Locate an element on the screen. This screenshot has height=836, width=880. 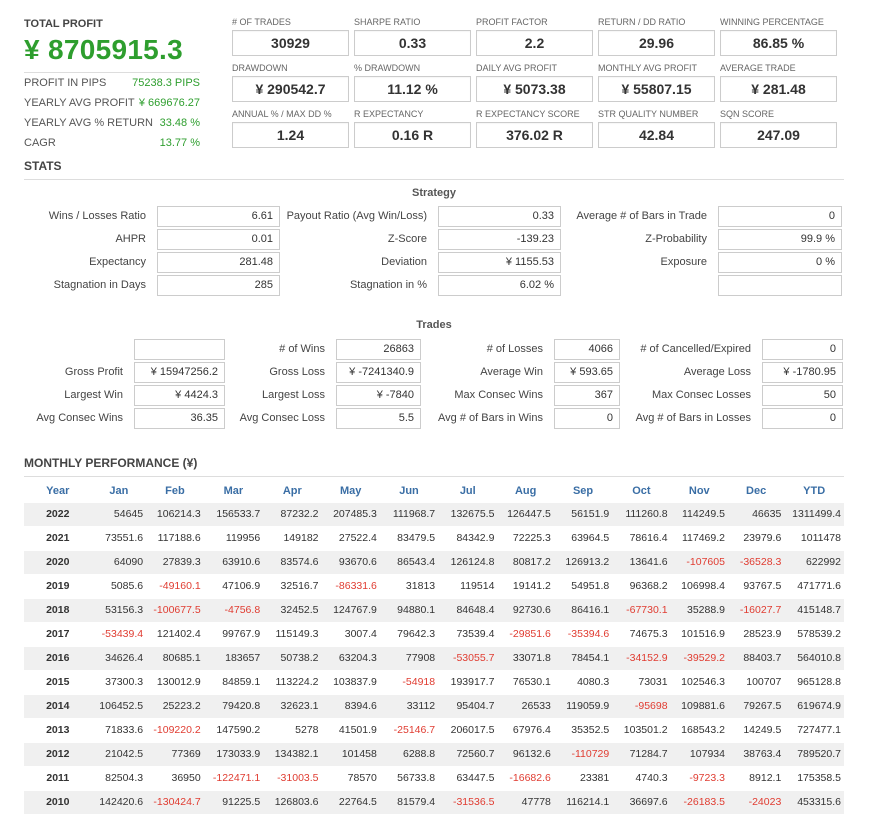
value-cell: 28523.9 is located at coordinates (756, 633).